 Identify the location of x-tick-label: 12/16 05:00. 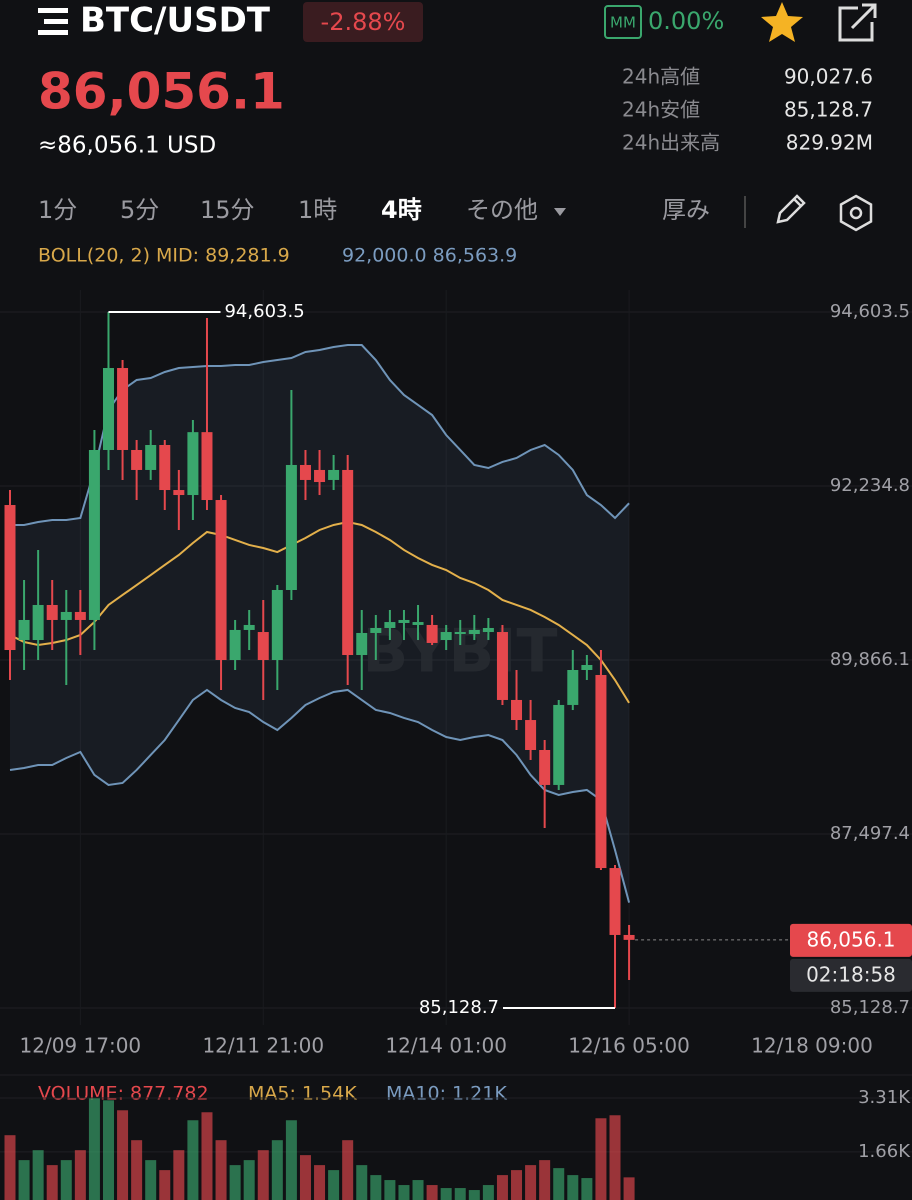
(629, 1046).